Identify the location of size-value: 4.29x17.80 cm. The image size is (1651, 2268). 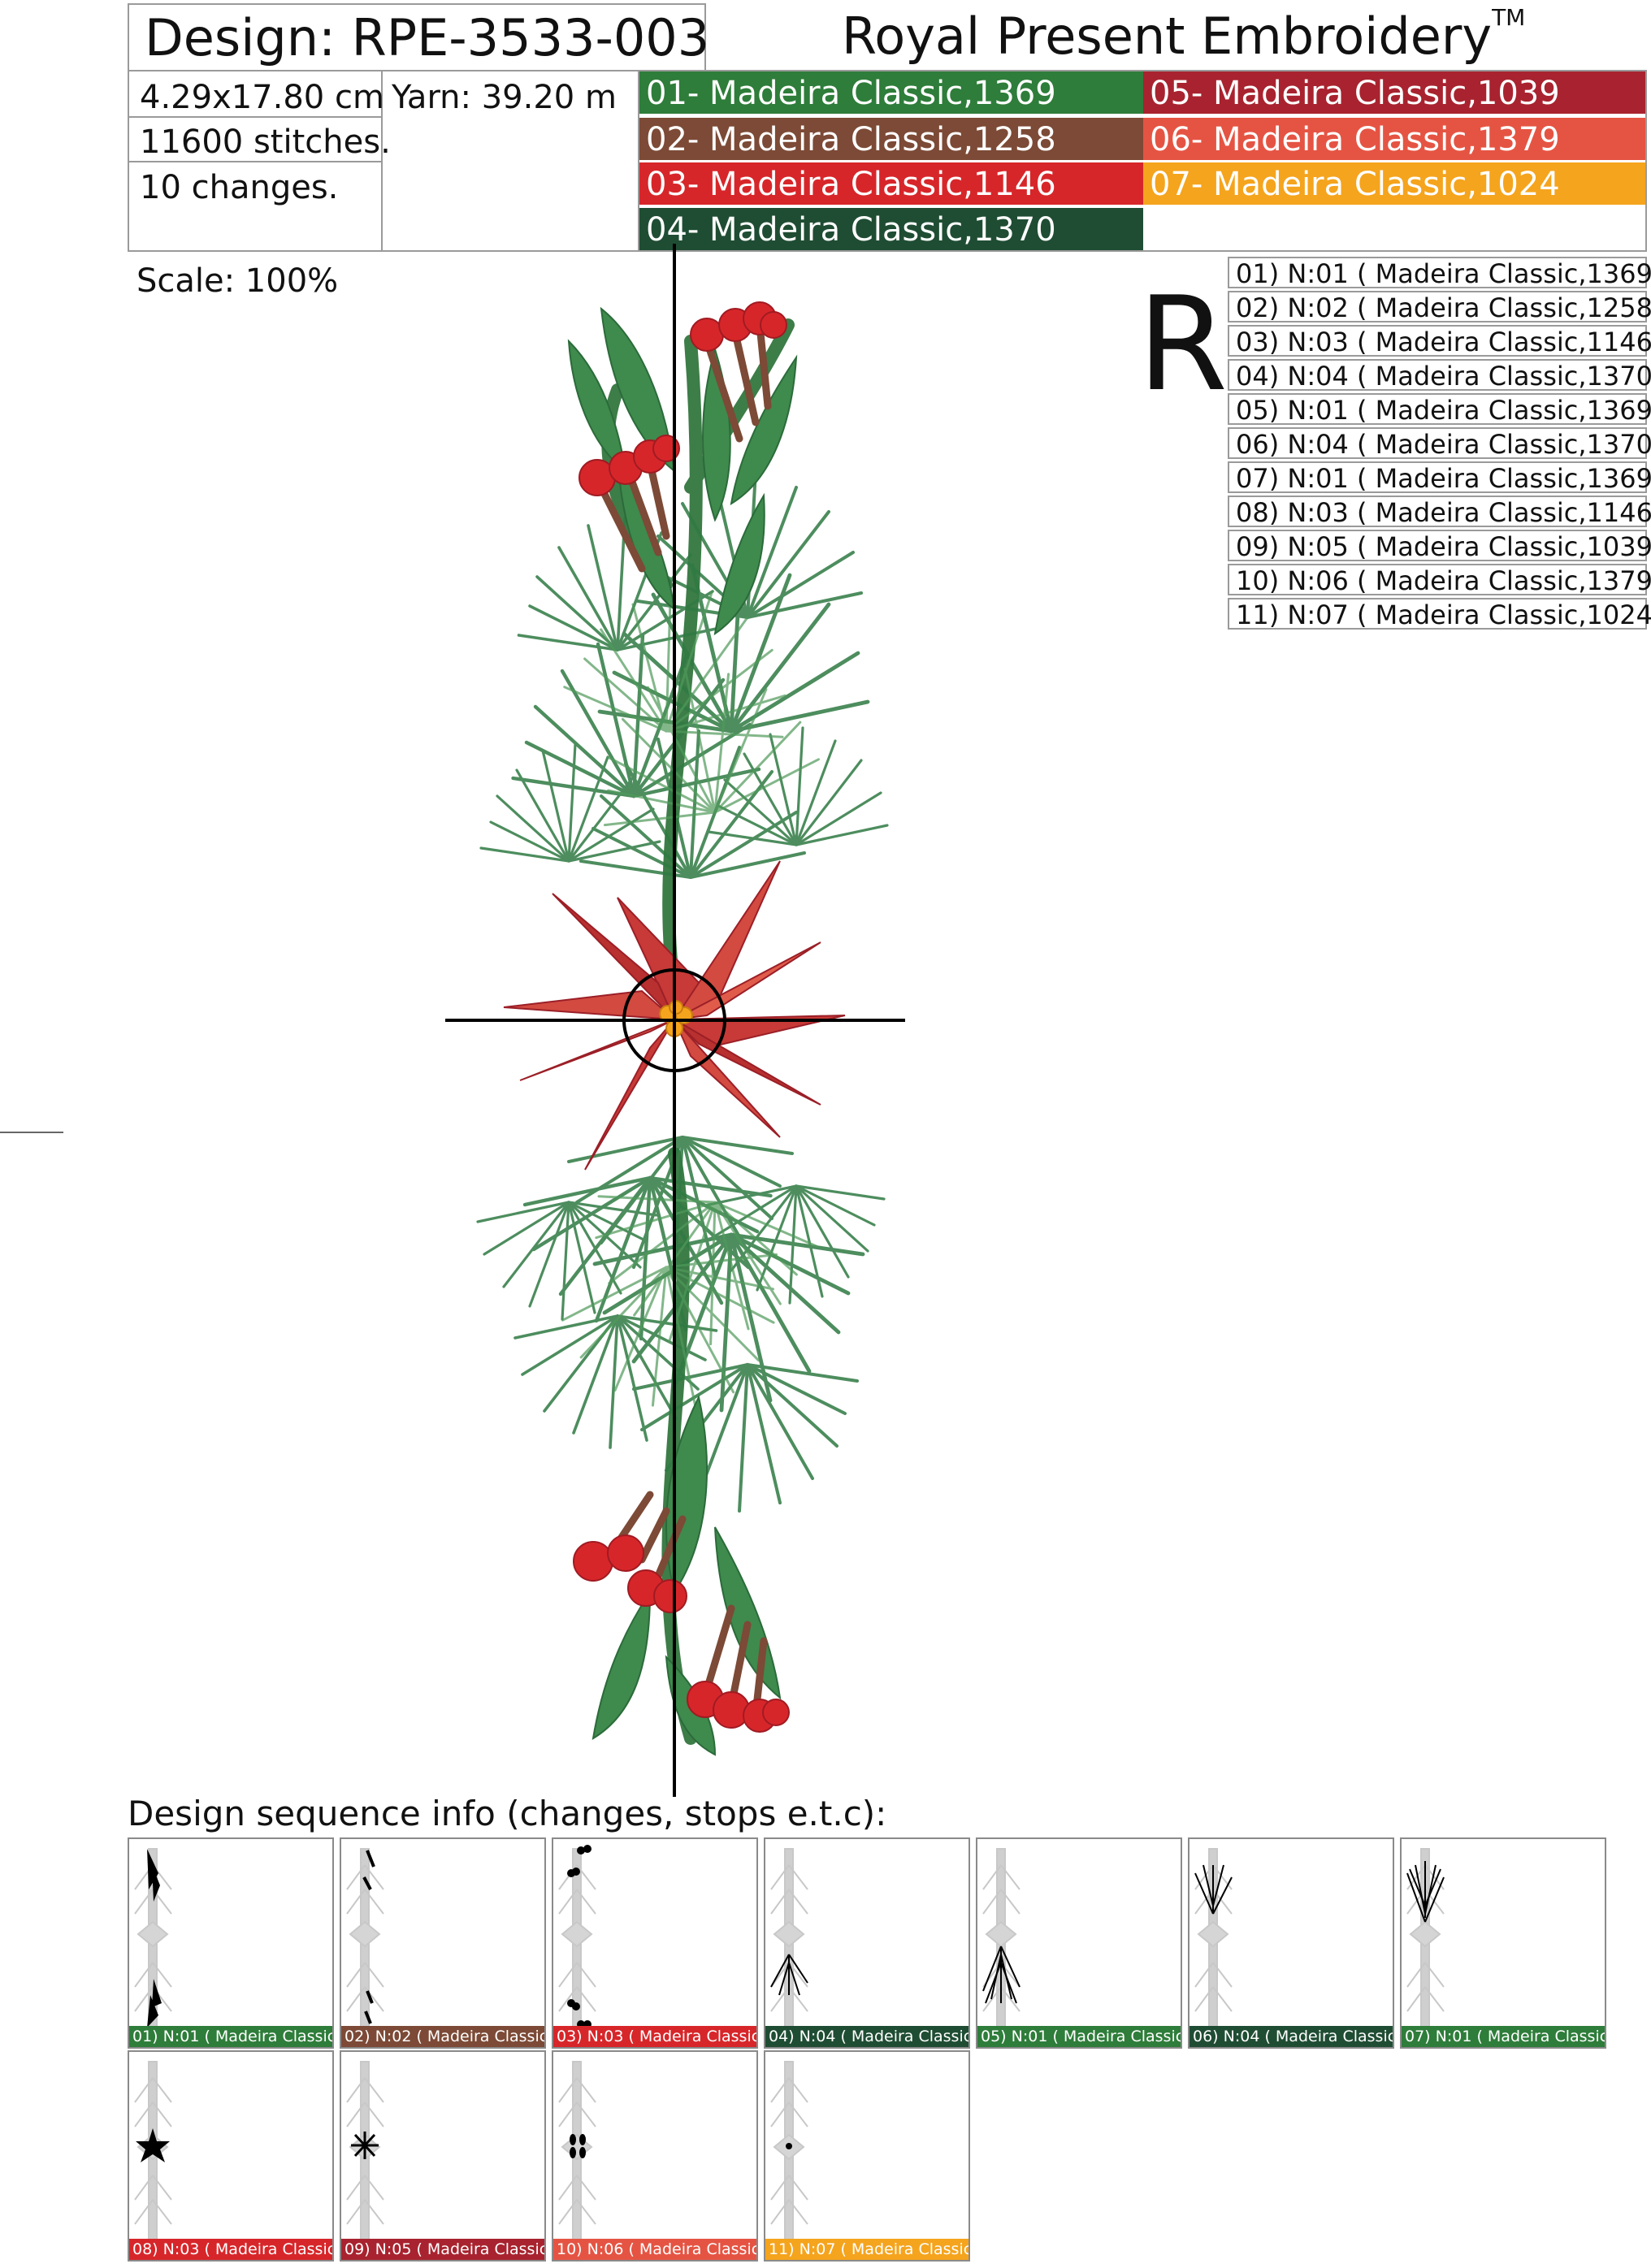
(262, 97).